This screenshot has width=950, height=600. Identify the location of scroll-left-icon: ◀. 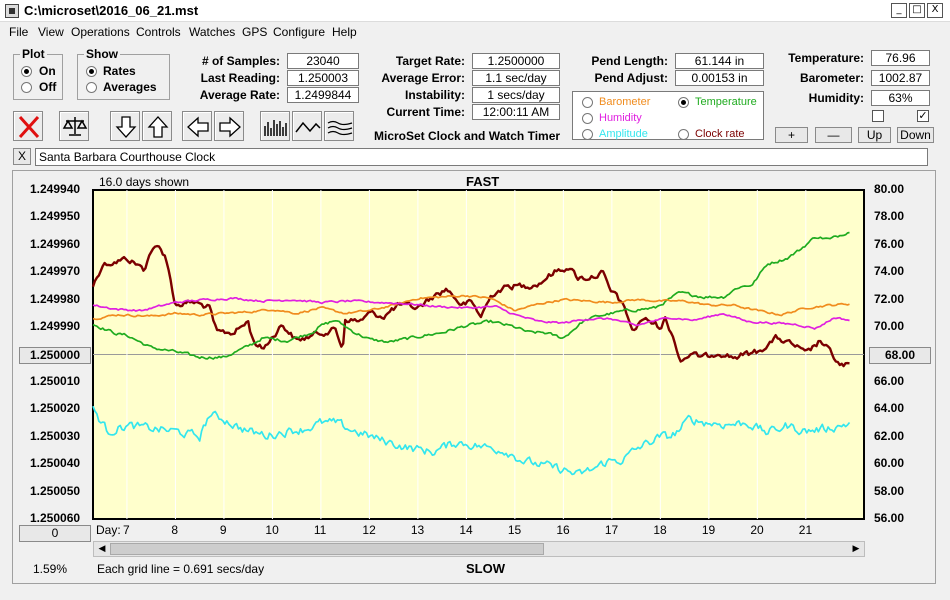
(102, 549).